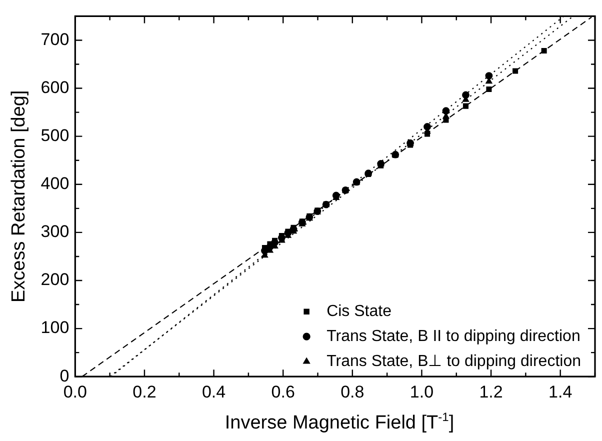 The height and width of the screenshot is (441, 602). What do you see at coordinates (55, 87) in the screenshot?
I see `y-tick-label: 600` at bounding box center [55, 87].